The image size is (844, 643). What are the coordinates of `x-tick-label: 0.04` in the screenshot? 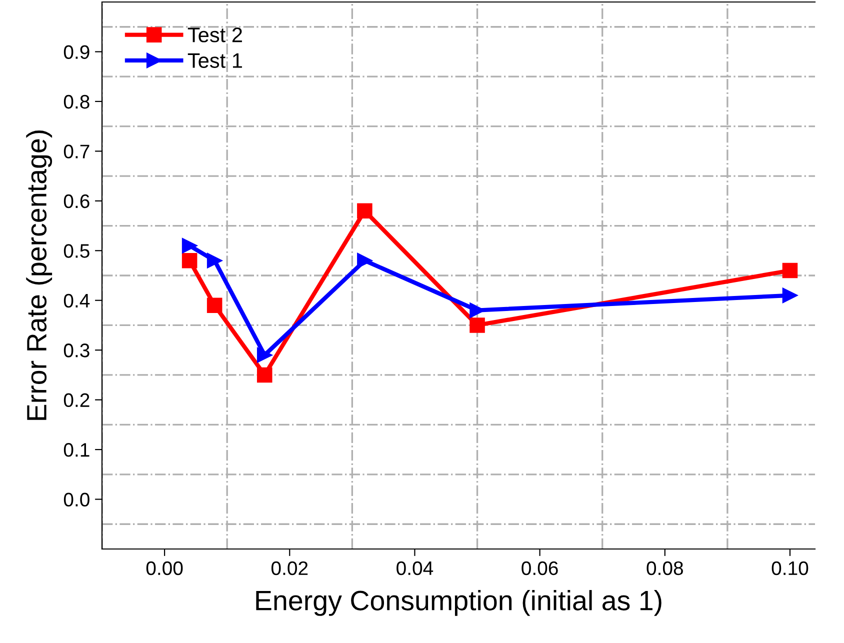 It's located at (415, 568).